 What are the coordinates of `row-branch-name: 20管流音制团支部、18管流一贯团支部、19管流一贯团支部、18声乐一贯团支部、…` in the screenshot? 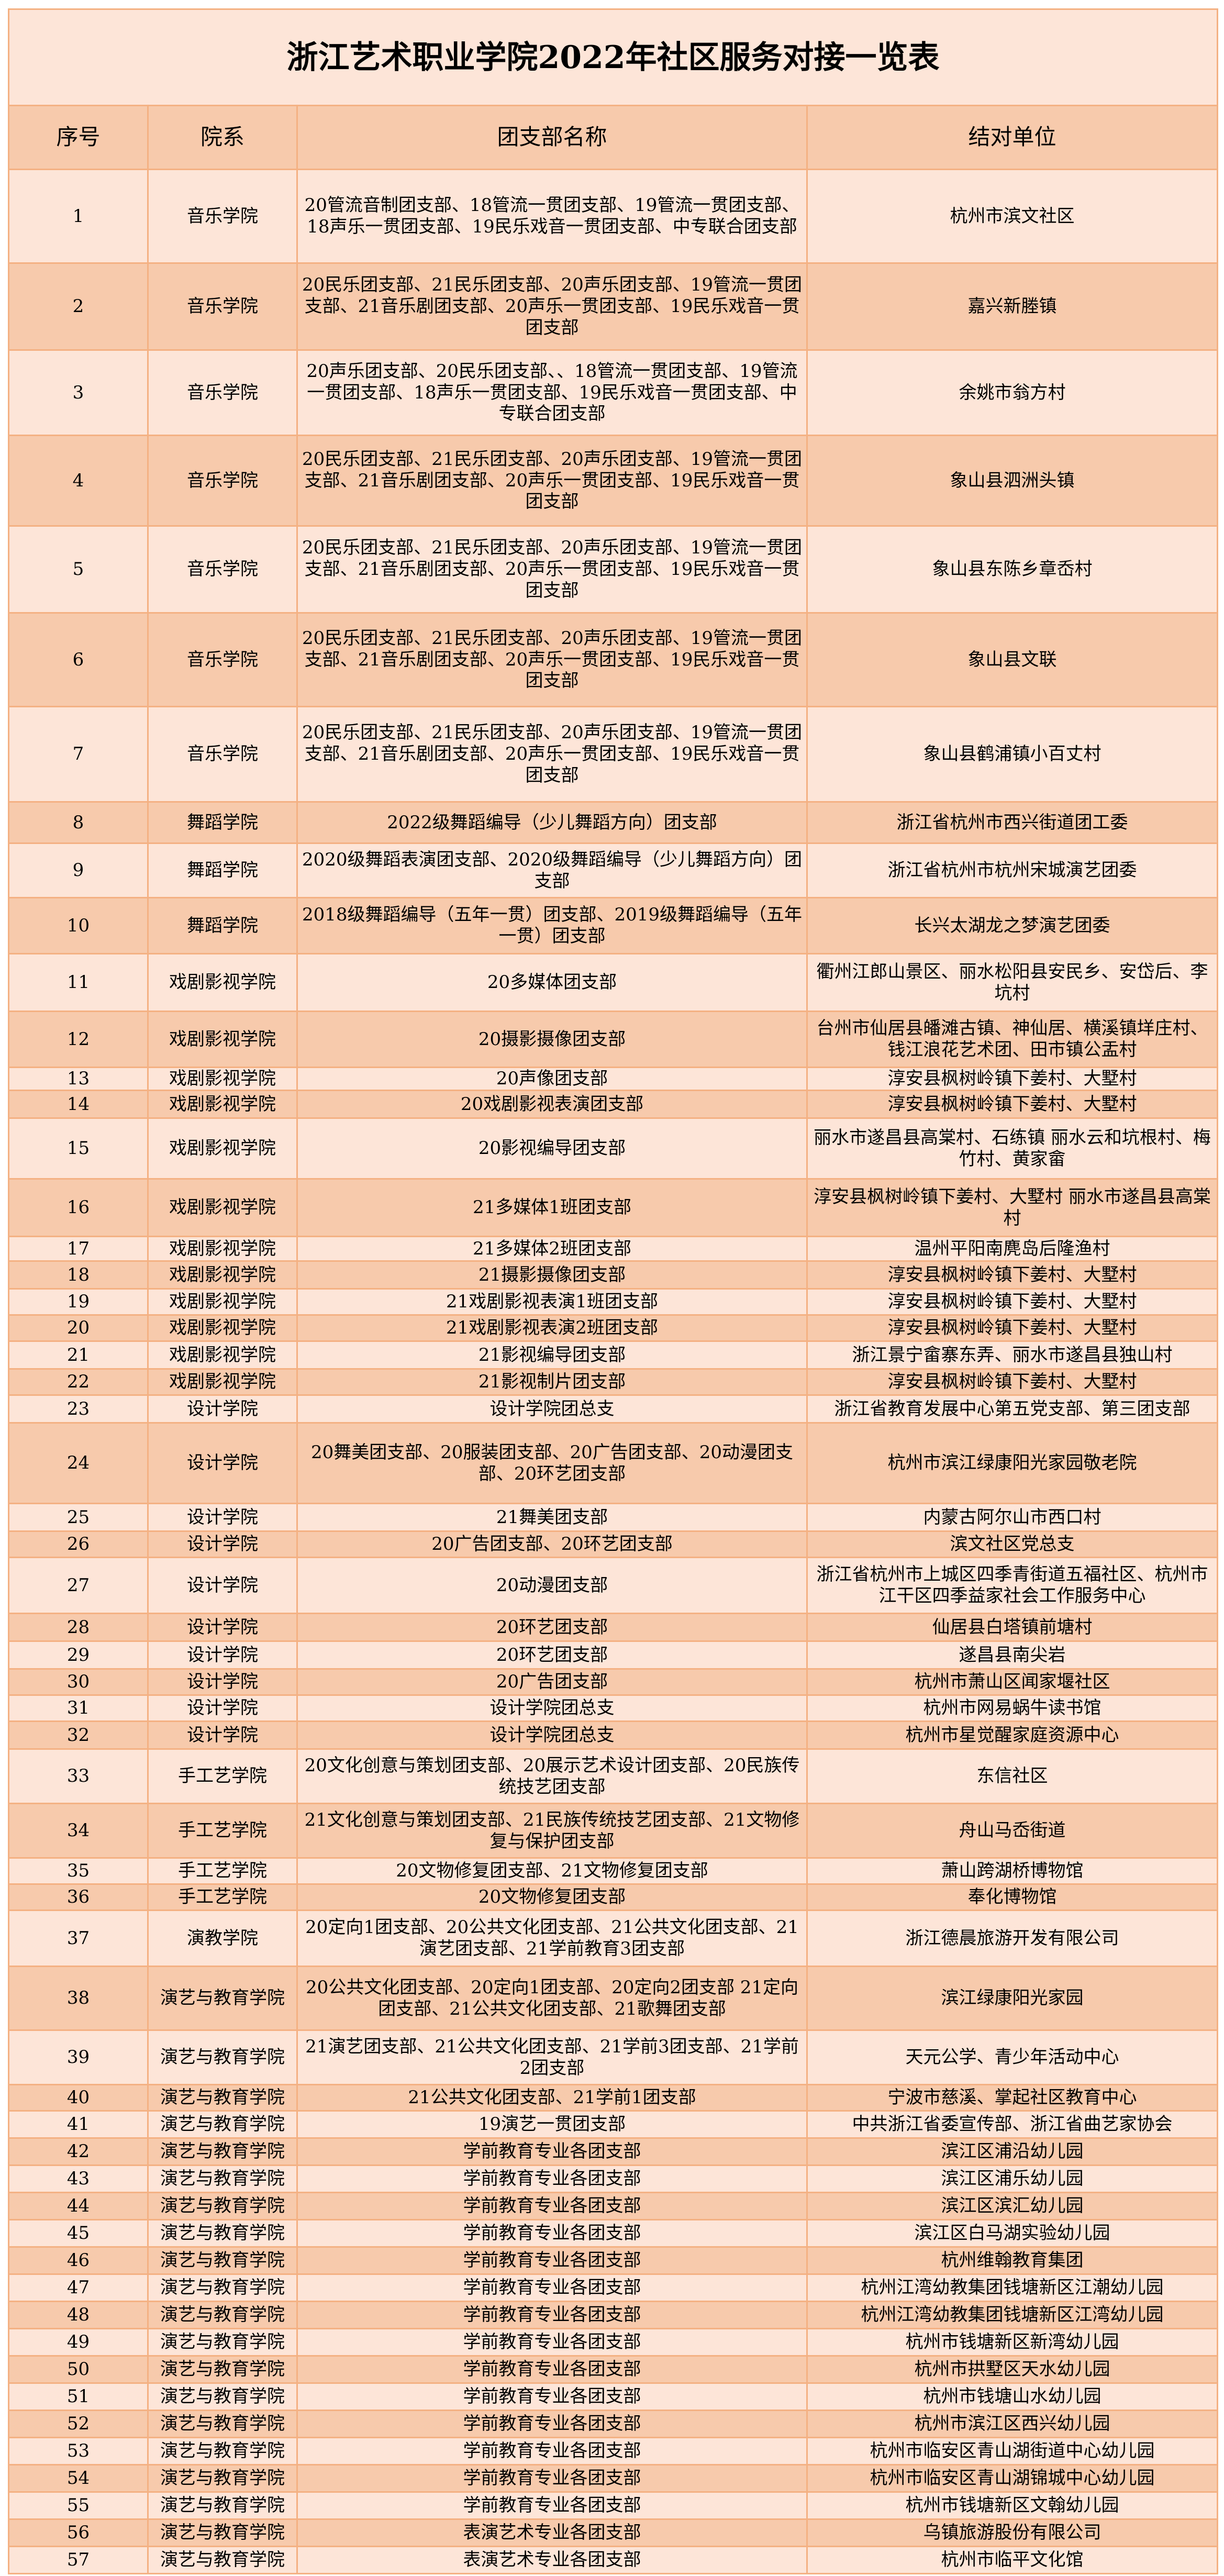 It's located at (552, 217).